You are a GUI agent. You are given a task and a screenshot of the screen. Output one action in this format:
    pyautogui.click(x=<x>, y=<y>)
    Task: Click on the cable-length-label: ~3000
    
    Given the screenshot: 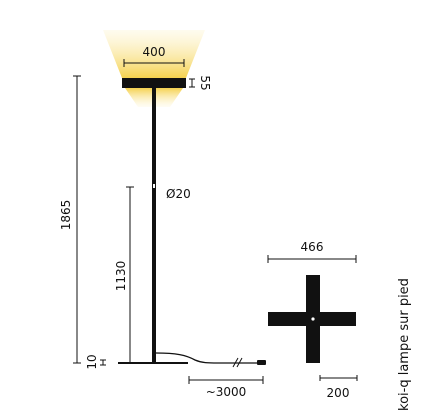 What is the action you would take?
    pyautogui.click(x=226, y=392)
    